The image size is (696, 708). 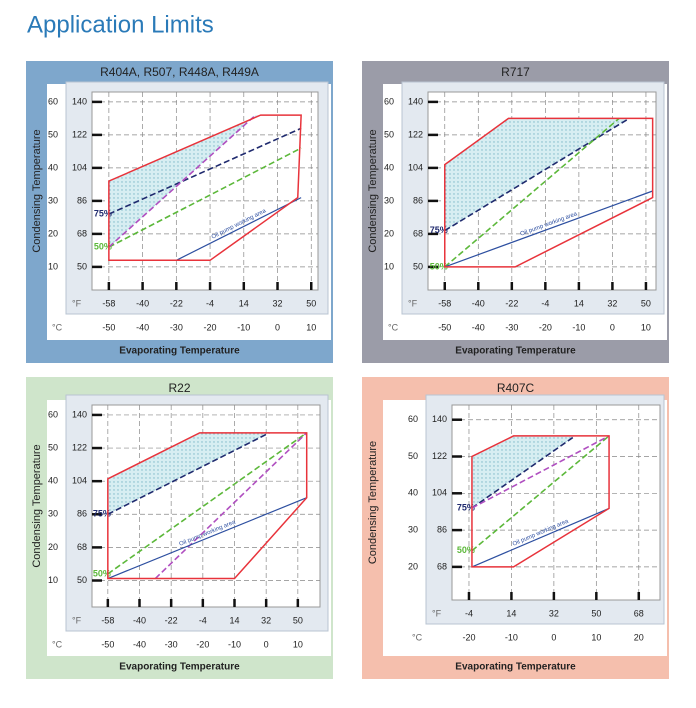 What do you see at coordinates (639, 613) in the screenshot?
I see `x2-tick-label: 68` at bounding box center [639, 613].